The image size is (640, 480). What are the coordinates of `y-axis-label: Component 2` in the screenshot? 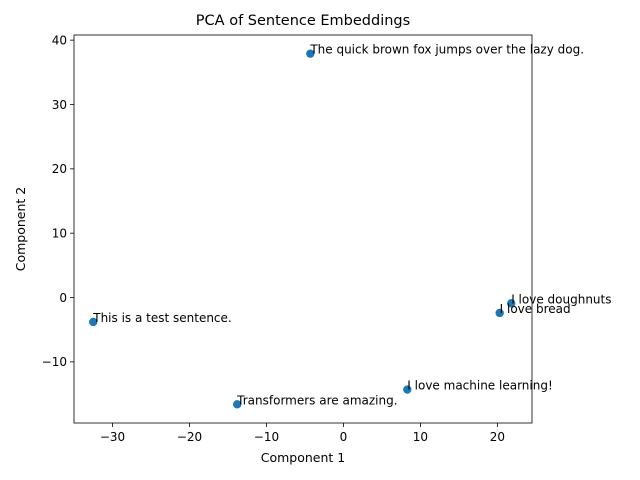 It's located at (20, 229).